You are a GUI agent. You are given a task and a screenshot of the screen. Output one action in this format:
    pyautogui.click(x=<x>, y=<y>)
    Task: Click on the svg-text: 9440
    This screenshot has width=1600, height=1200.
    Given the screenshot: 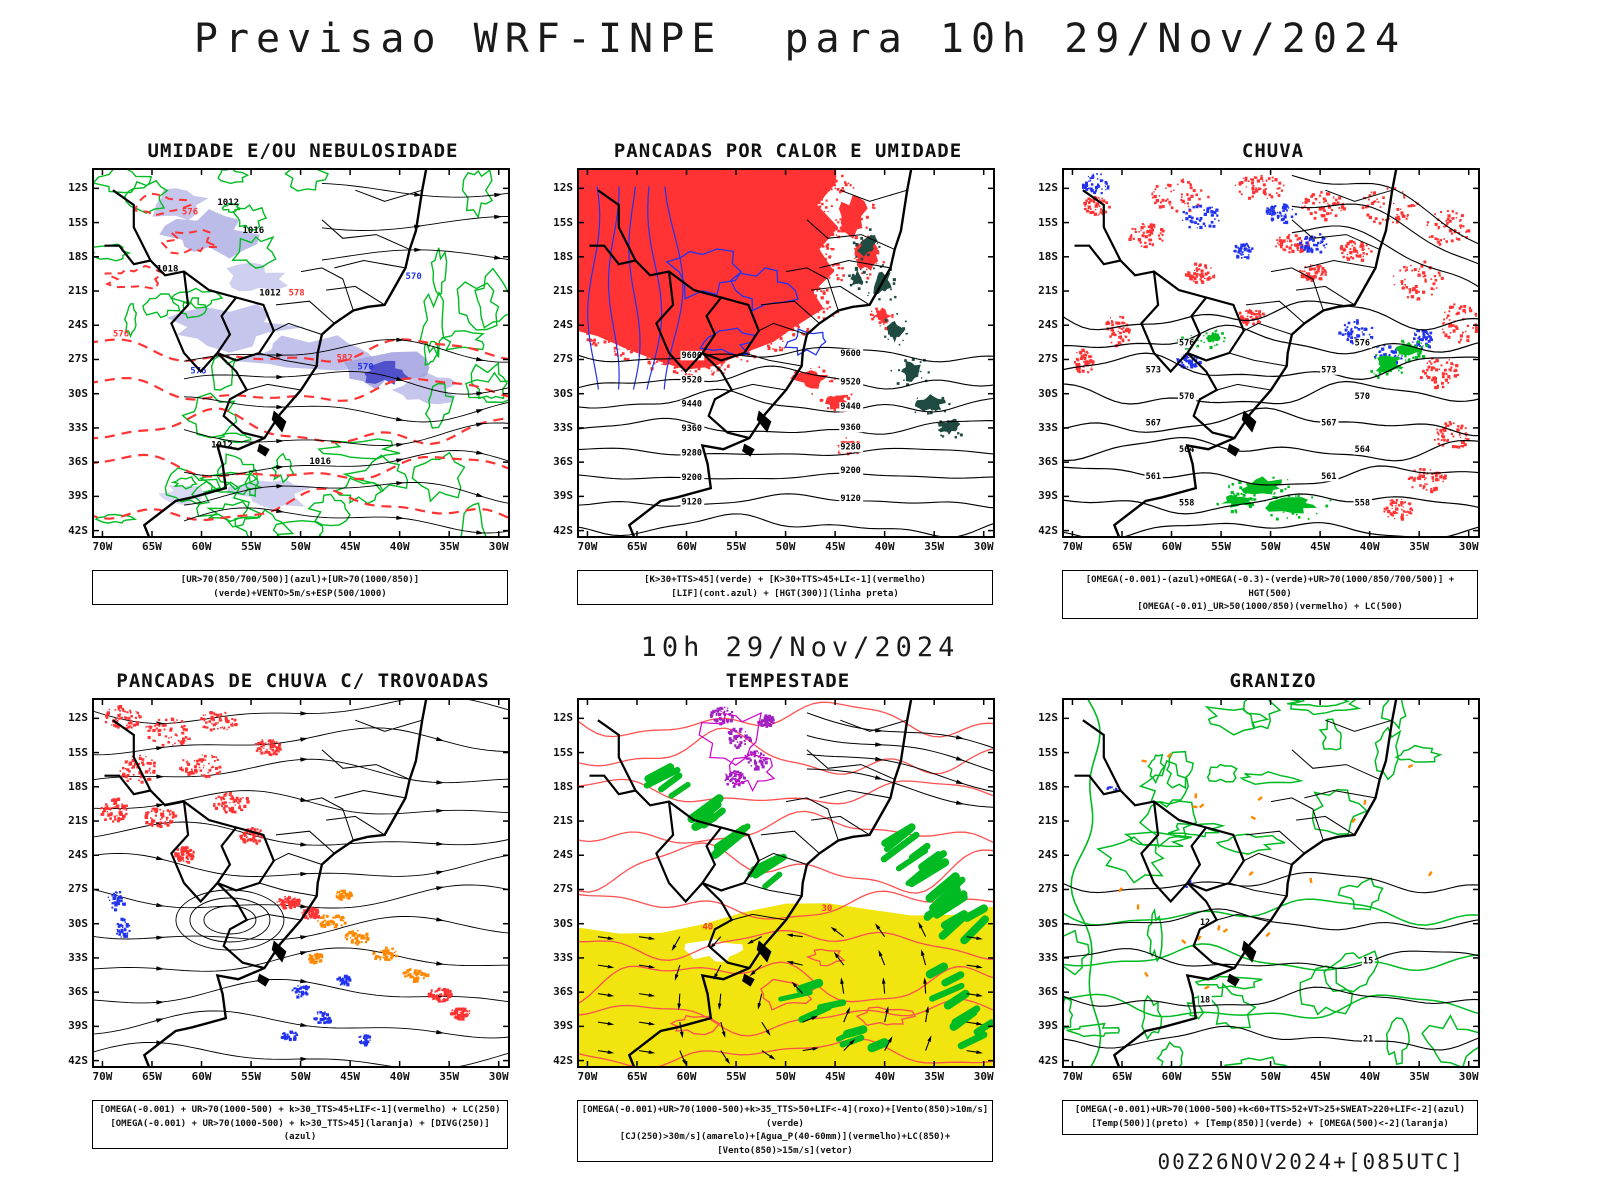 What is the action you would take?
    pyautogui.click(x=850, y=407)
    